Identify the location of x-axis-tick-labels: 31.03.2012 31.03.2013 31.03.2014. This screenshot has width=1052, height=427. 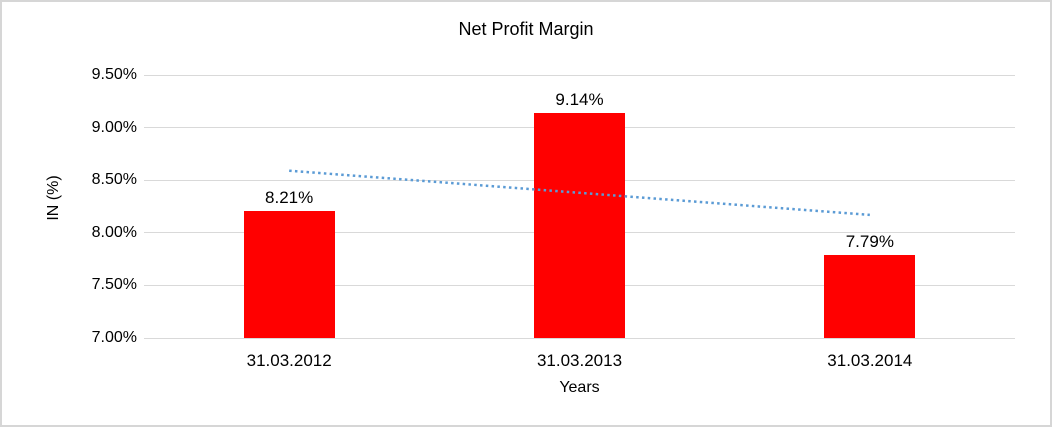
(579, 362).